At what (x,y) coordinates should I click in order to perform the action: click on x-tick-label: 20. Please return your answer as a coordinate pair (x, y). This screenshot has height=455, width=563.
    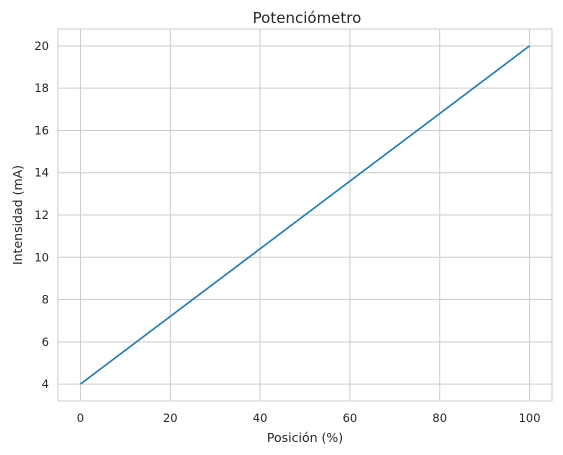
    Looking at the image, I should click on (170, 418).